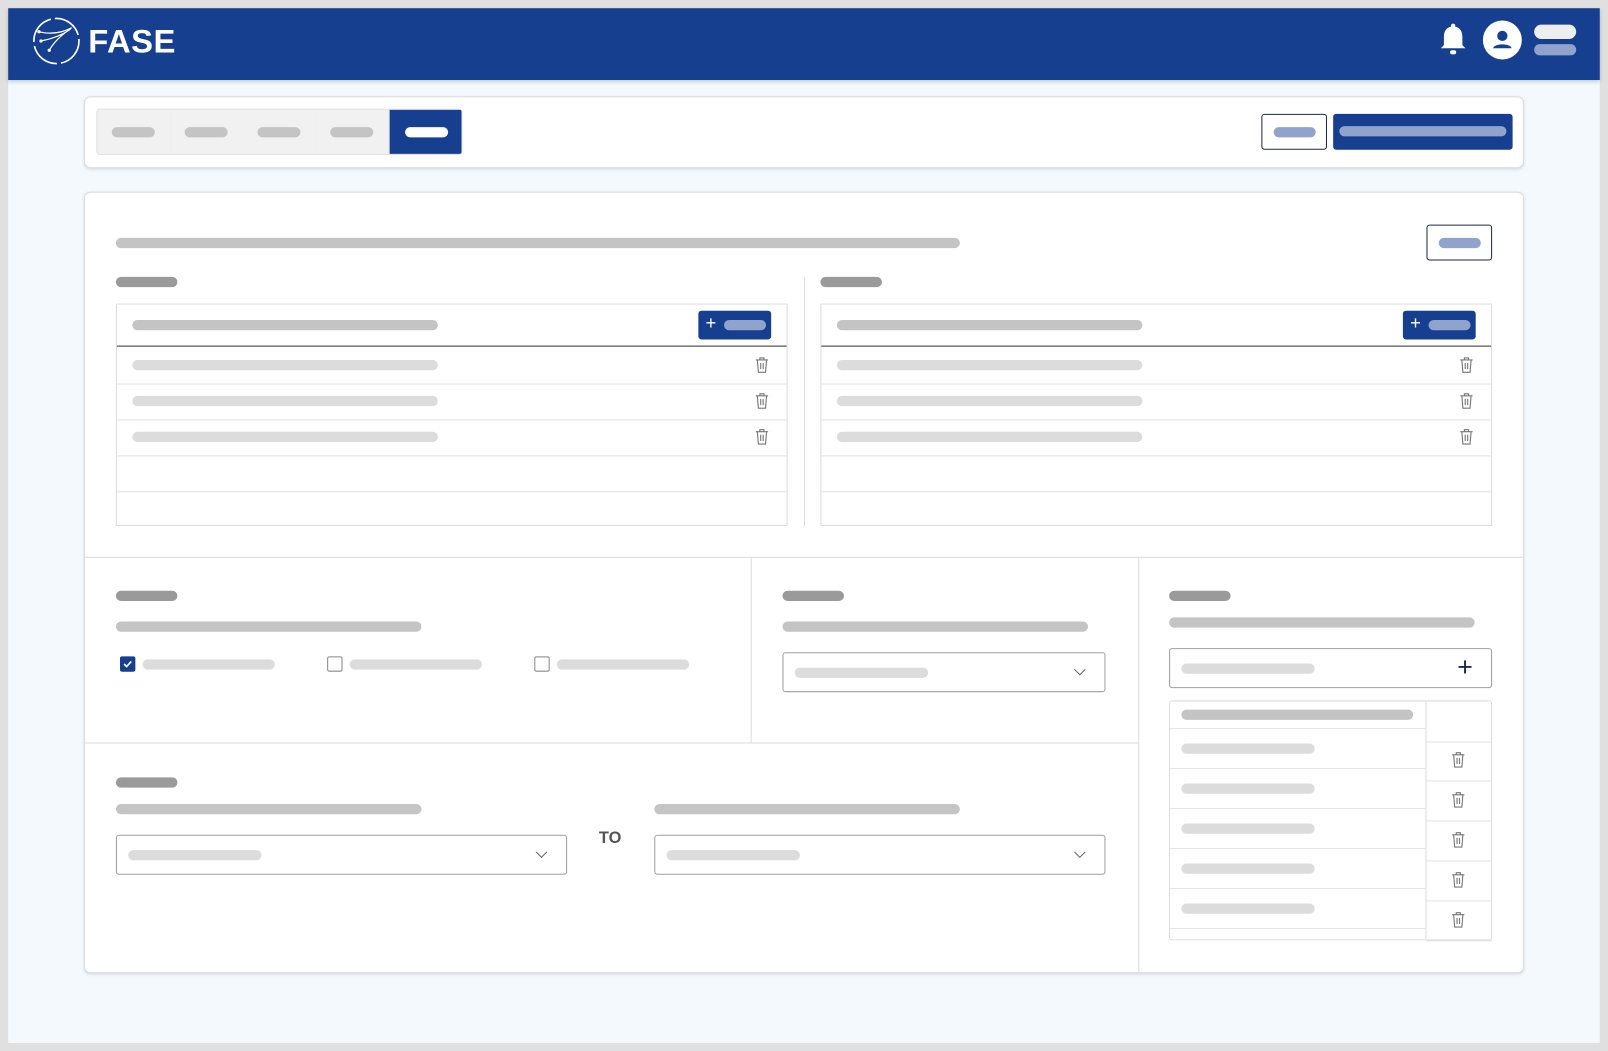 The width and height of the screenshot is (1608, 1051). I want to click on left-list-table: +, so click(451, 415).